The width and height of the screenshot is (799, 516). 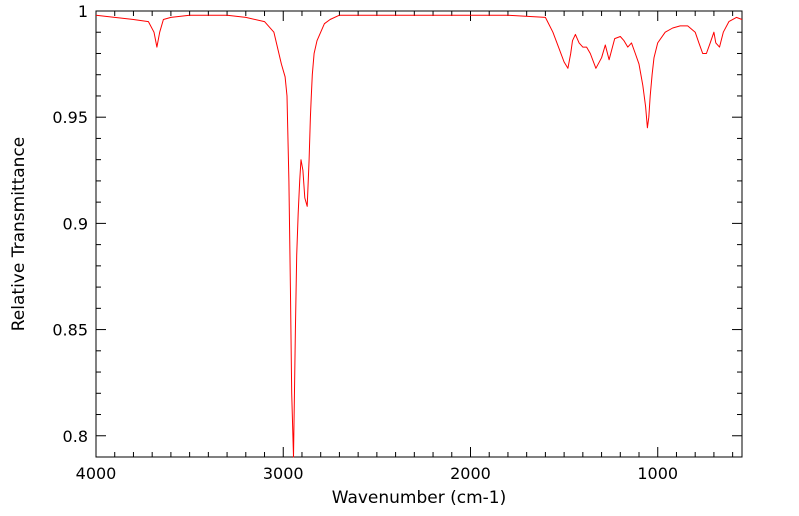 What do you see at coordinates (75, 223) in the screenshot?
I see `y-tick-label: 0.9` at bounding box center [75, 223].